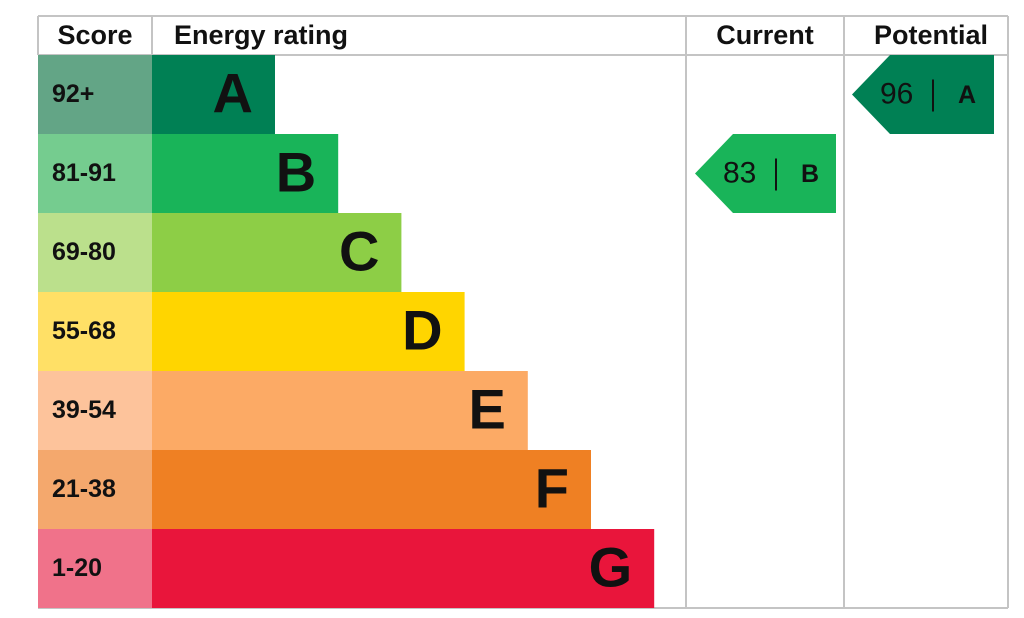 This screenshot has width=1024, height=618. What do you see at coordinates (84, 173) in the screenshot?
I see `score-label: 81-91` at bounding box center [84, 173].